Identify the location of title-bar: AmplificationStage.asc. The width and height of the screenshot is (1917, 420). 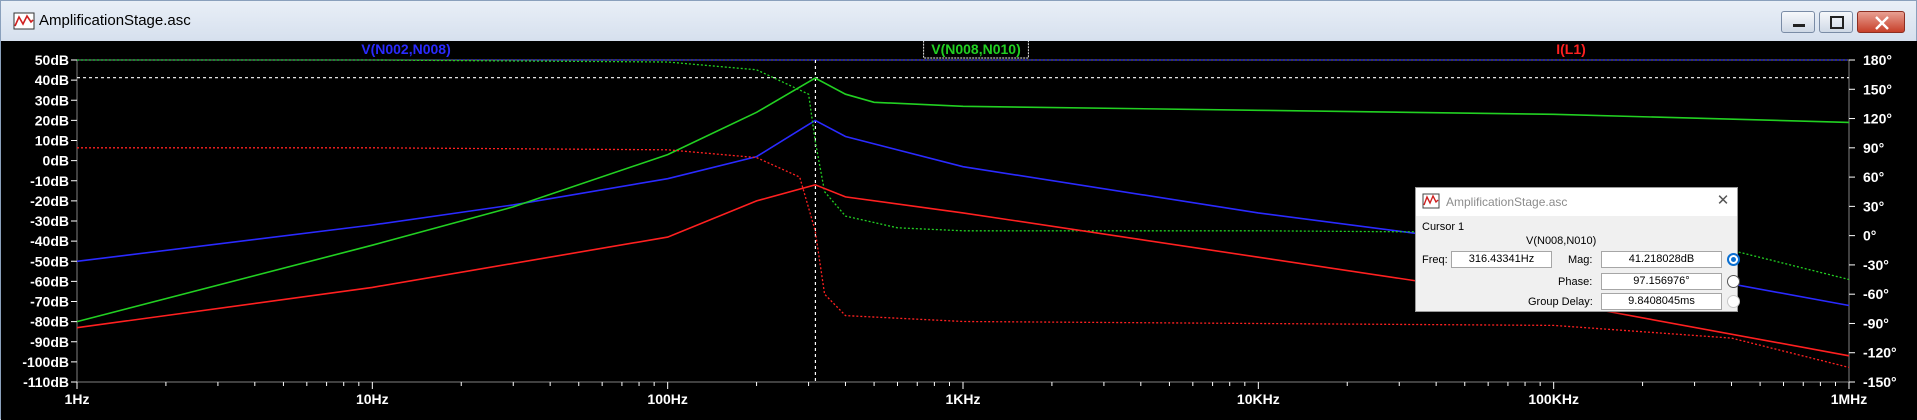
(958, 21).